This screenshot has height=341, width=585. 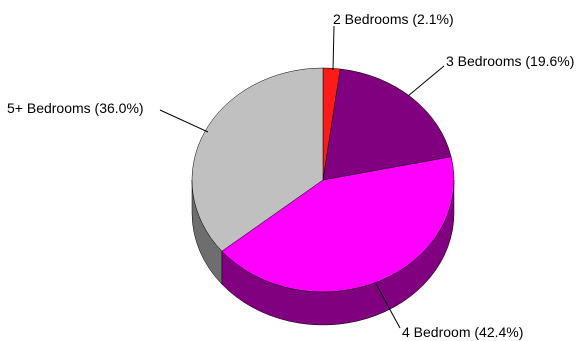 What do you see at coordinates (462, 332) in the screenshot?
I see `slice-label-3: 4 Bedroom (42.4%)` at bounding box center [462, 332].